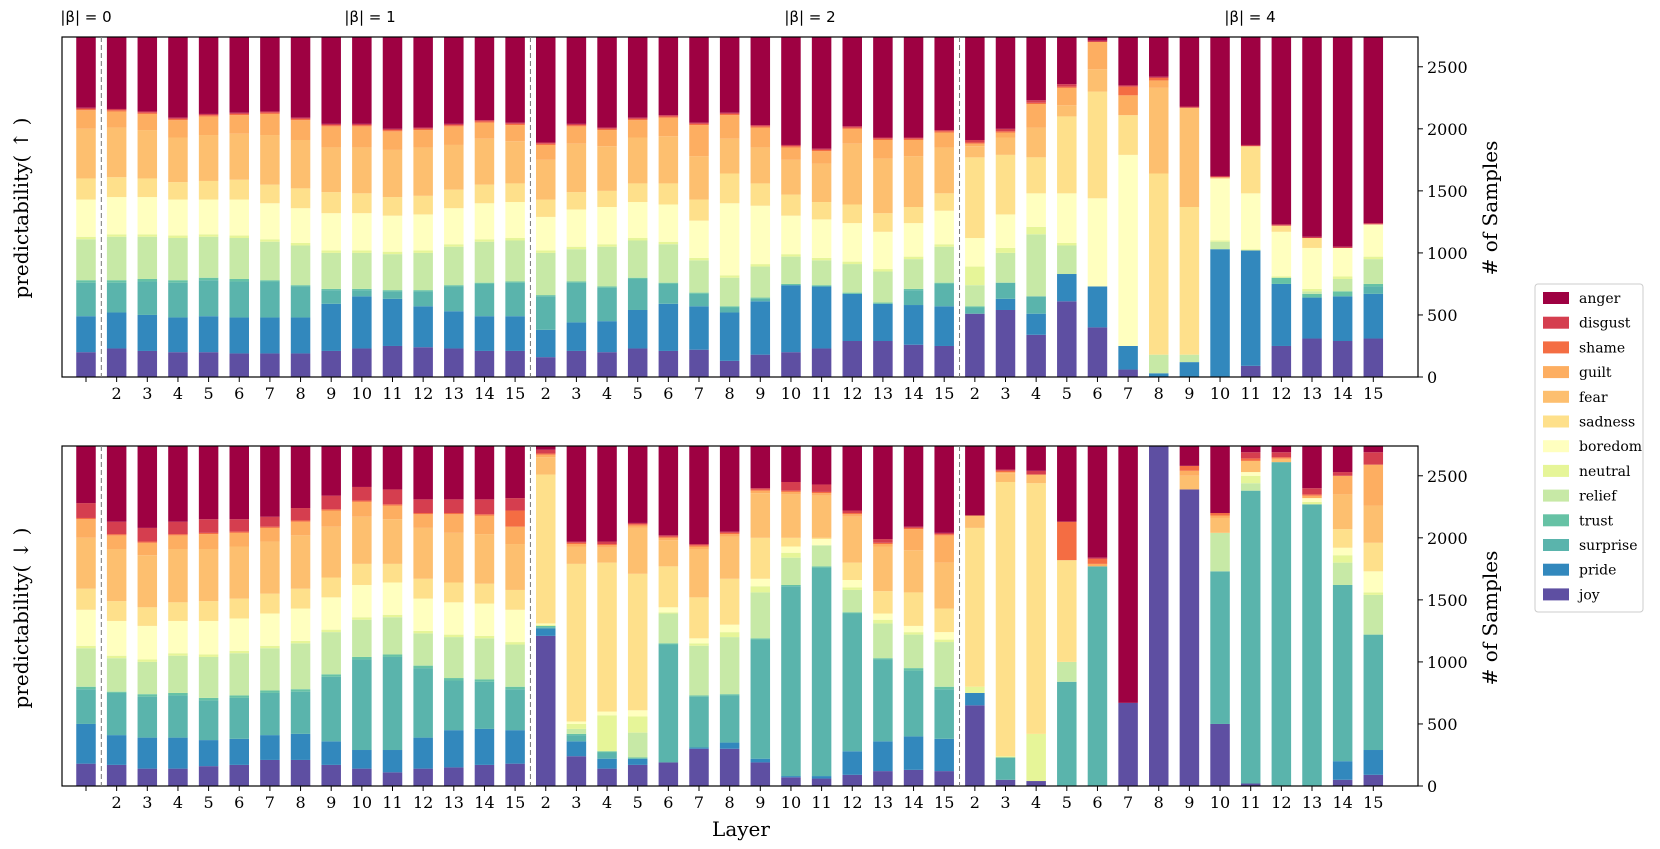 This screenshot has height=849, width=1660. Describe the element at coordinates (1588, 595) in the screenshot. I see `legend-label-joy: joy` at that location.